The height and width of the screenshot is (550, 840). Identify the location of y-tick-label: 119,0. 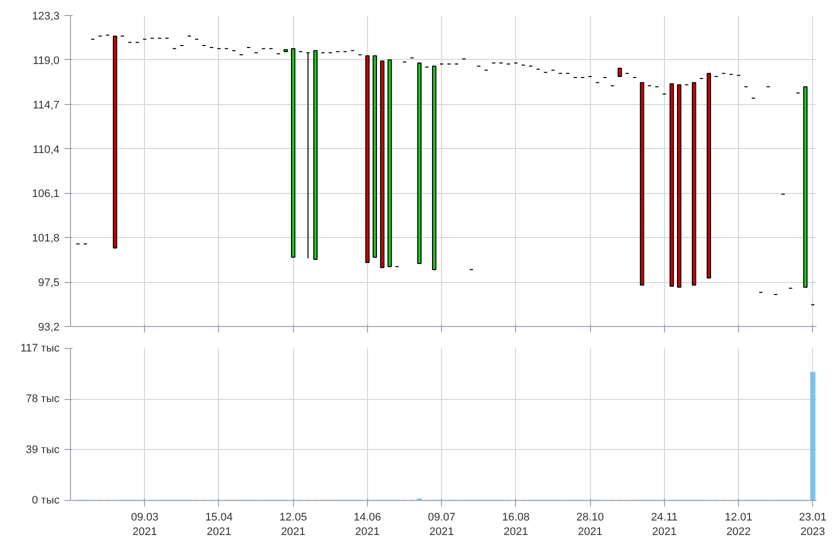
(46, 60).